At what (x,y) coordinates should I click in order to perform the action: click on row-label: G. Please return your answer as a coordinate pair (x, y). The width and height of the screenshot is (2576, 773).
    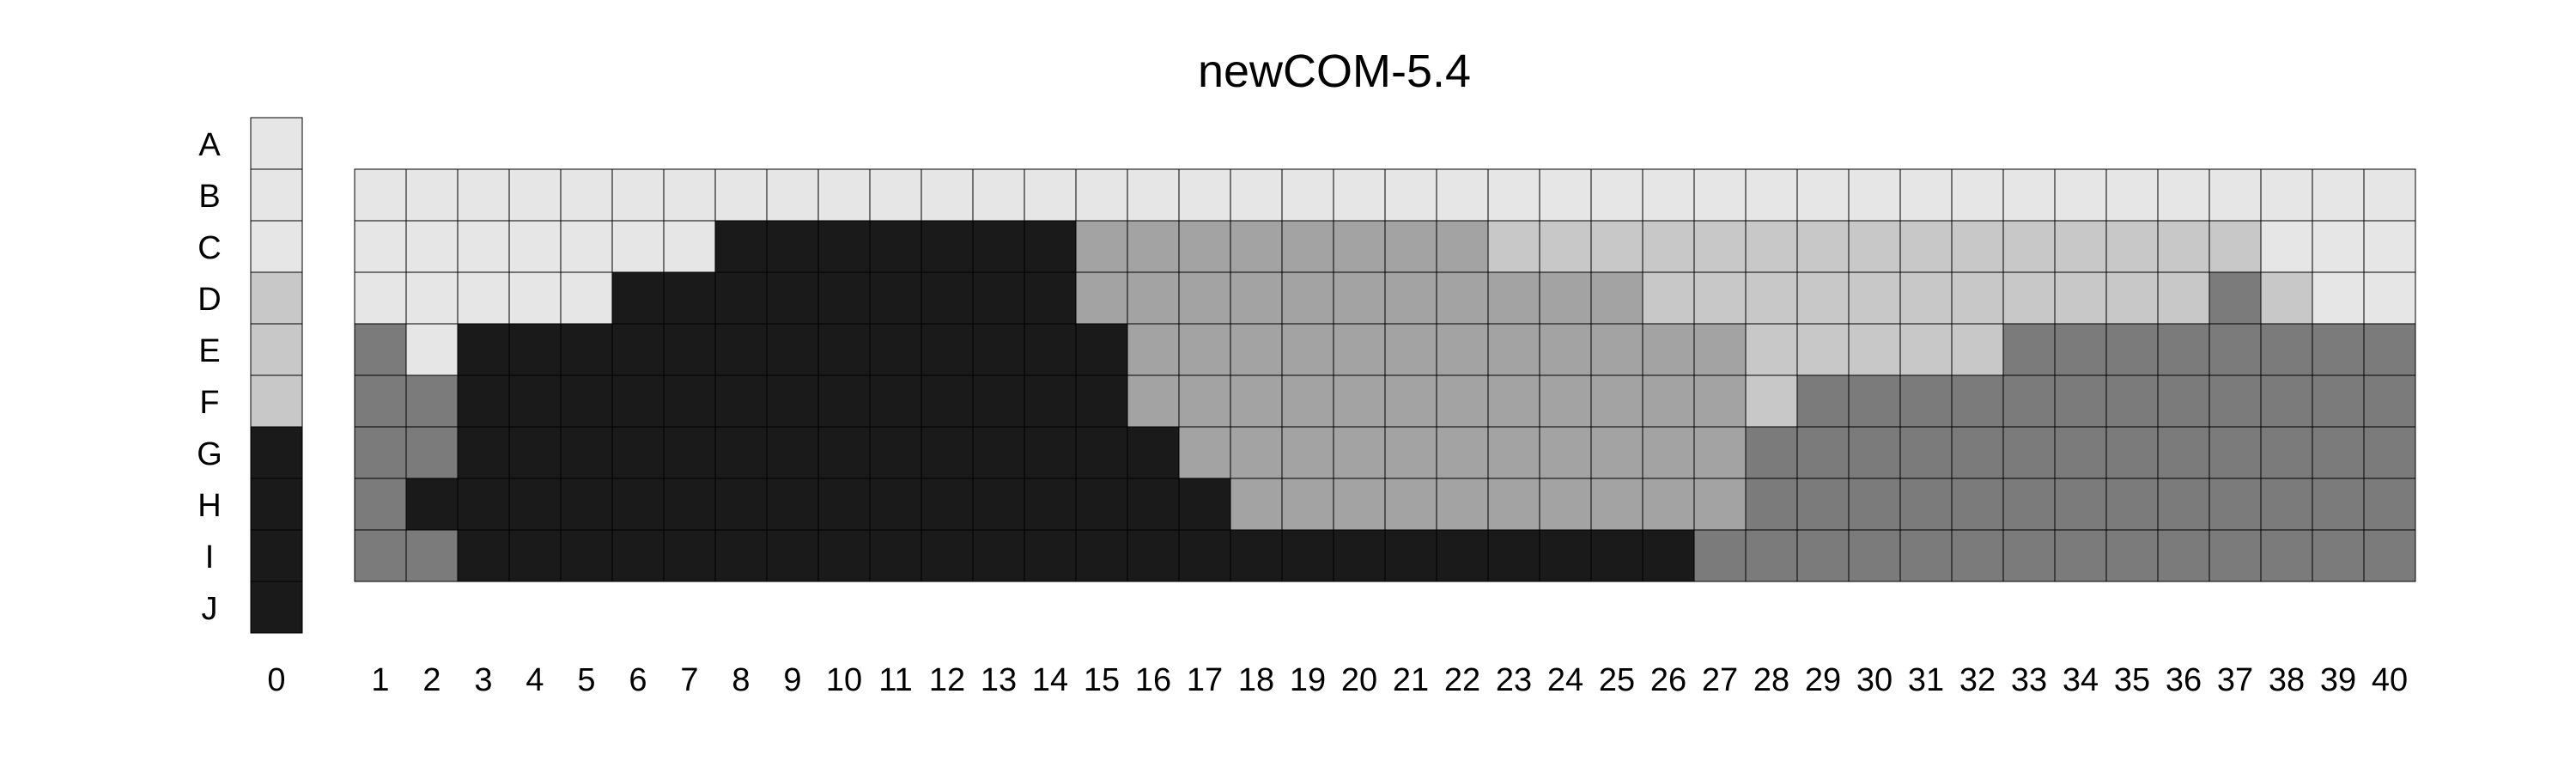
    Looking at the image, I should click on (209, 454).